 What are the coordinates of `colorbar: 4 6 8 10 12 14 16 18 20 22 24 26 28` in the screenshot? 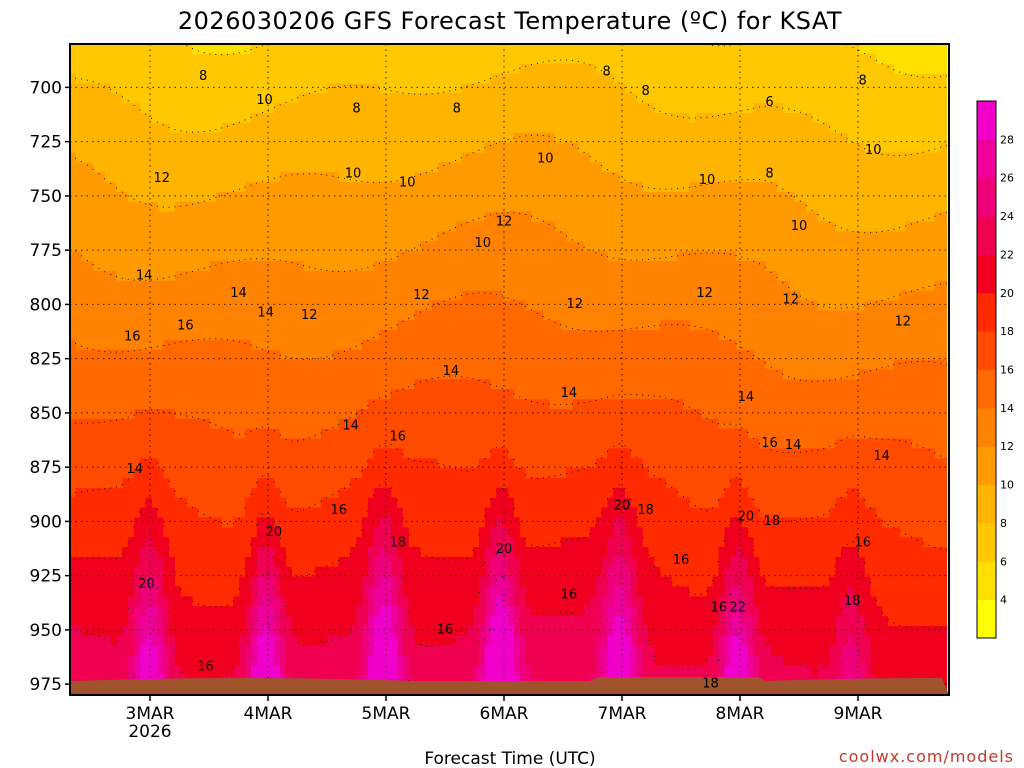 It's located at (995, 369).